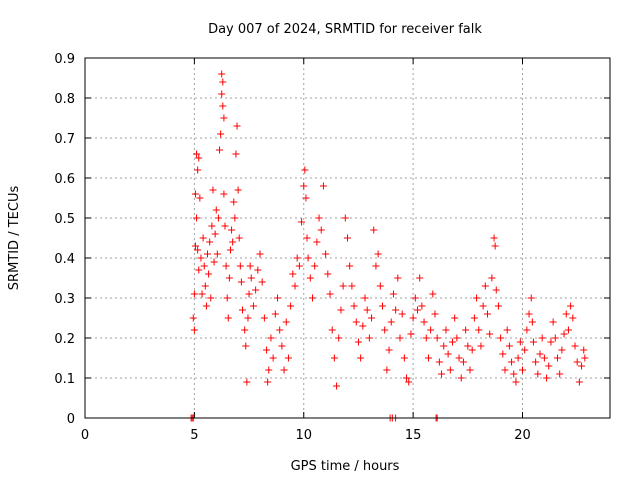 The height and width of the screenshot is (480, 640). Describe the element at coordinates (85, 435) in the screenshot. I see `x-tick-label: 0` at that location.